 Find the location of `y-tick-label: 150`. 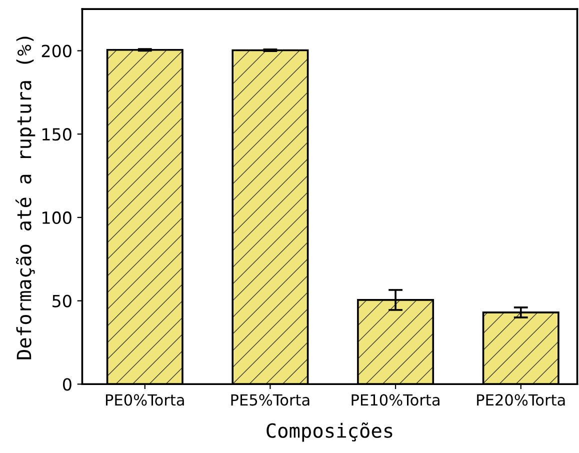

y-tick-label: 150 is located at coordinates (57, 134).